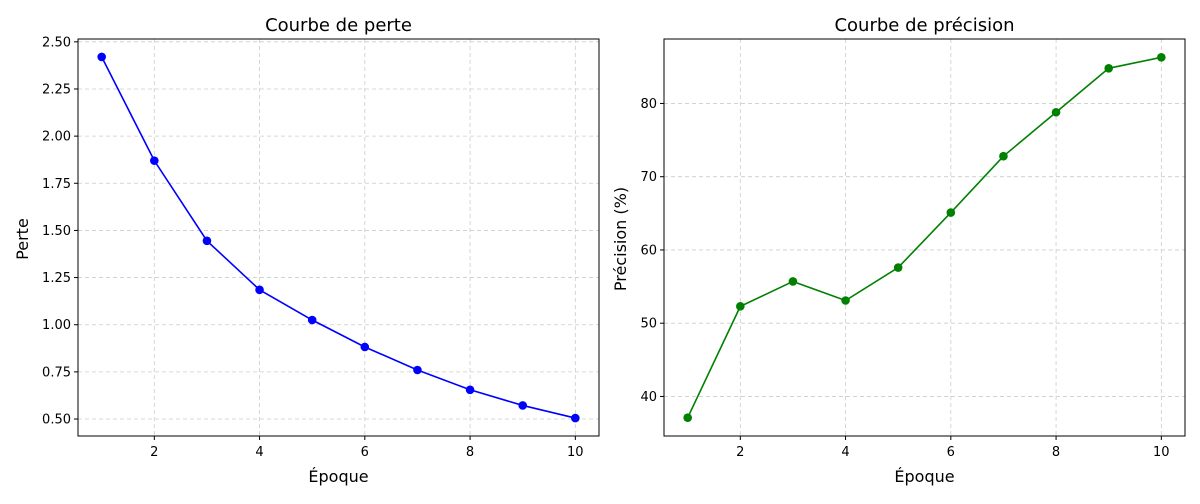 The height and width of the screenshot is (504, 1200). What do you see at coordinates (648, 397) in the screenshot?
I see `y-tick-label: 40` at bounding box center [648, 397].